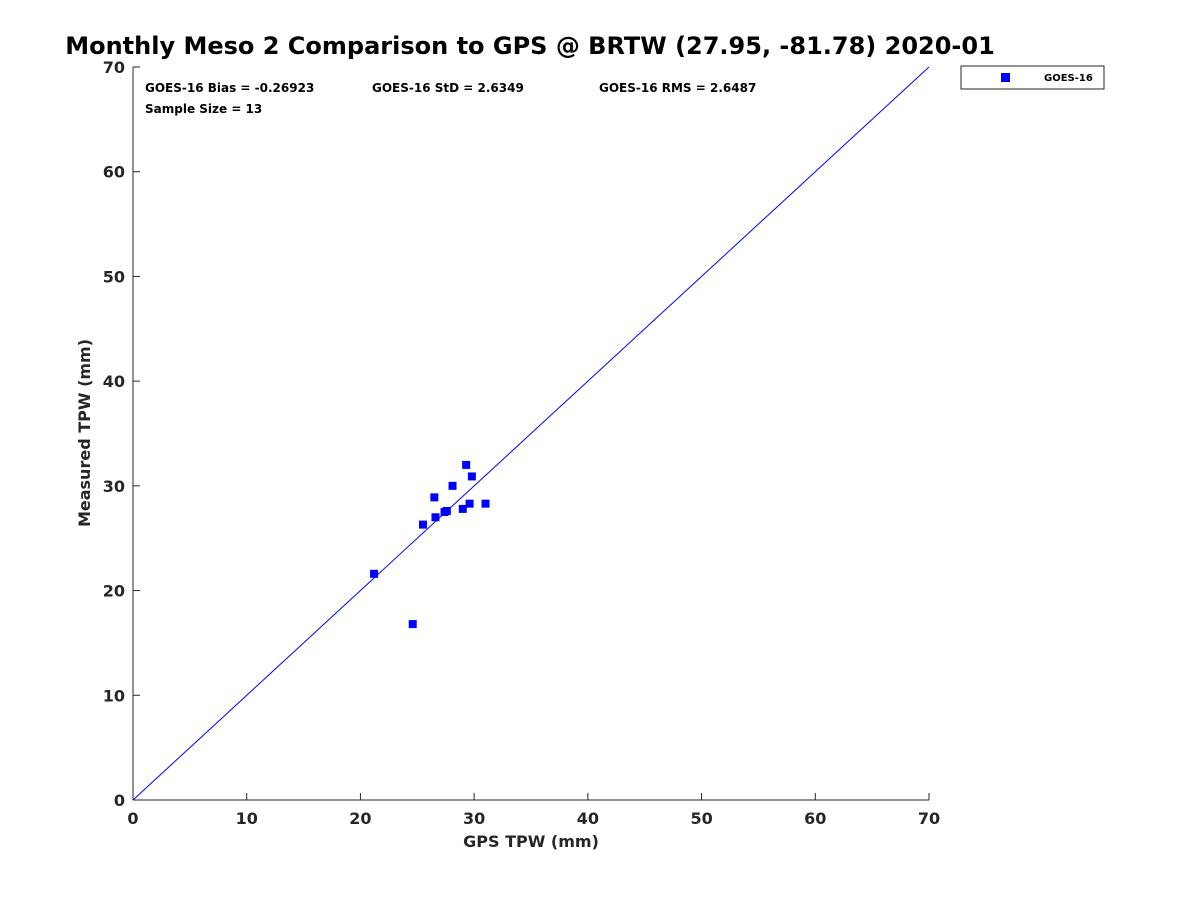 Image resolution: width=1200 pixels, height=900 pixels. Describe the element at coordinates (929, 818) in the screenshot. I see `x-tick-label: 70` at that location.